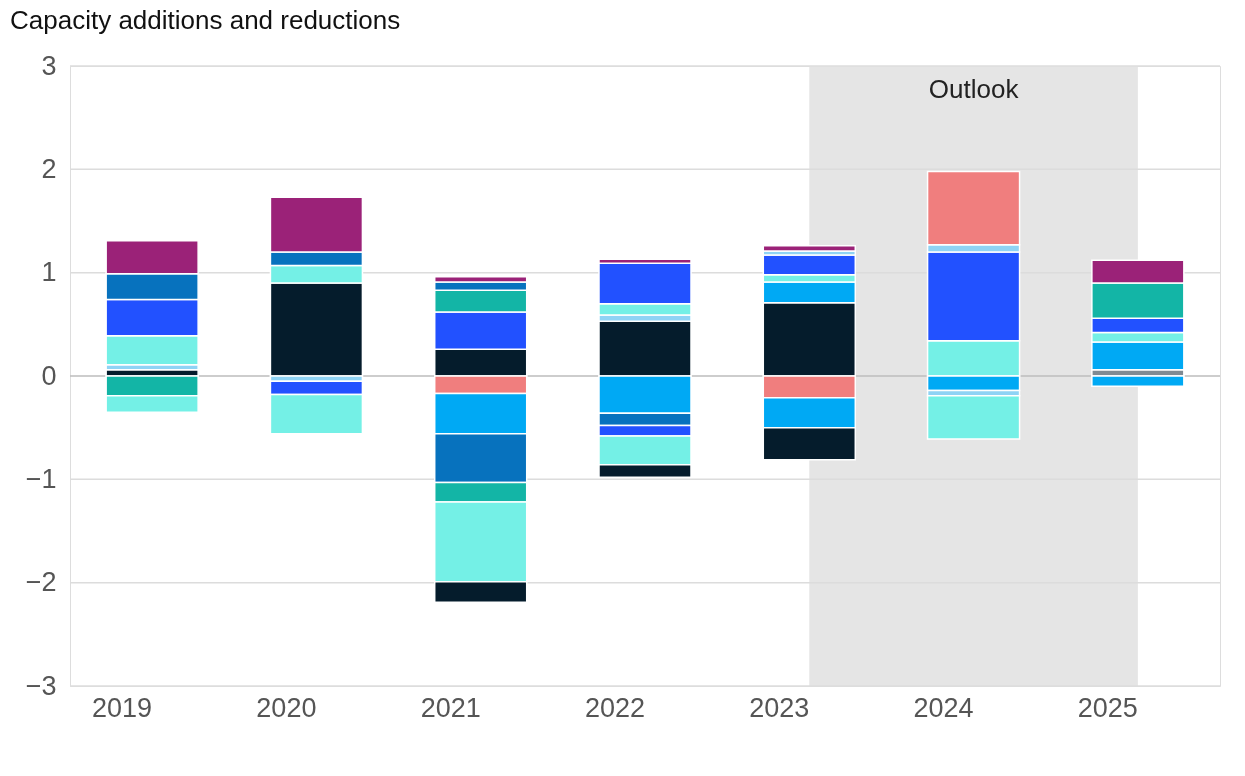  What do you see at coordinates (286, 707) in the screenshot?
I see `x-tick-label: 2020` at bounding box center [286, 707].